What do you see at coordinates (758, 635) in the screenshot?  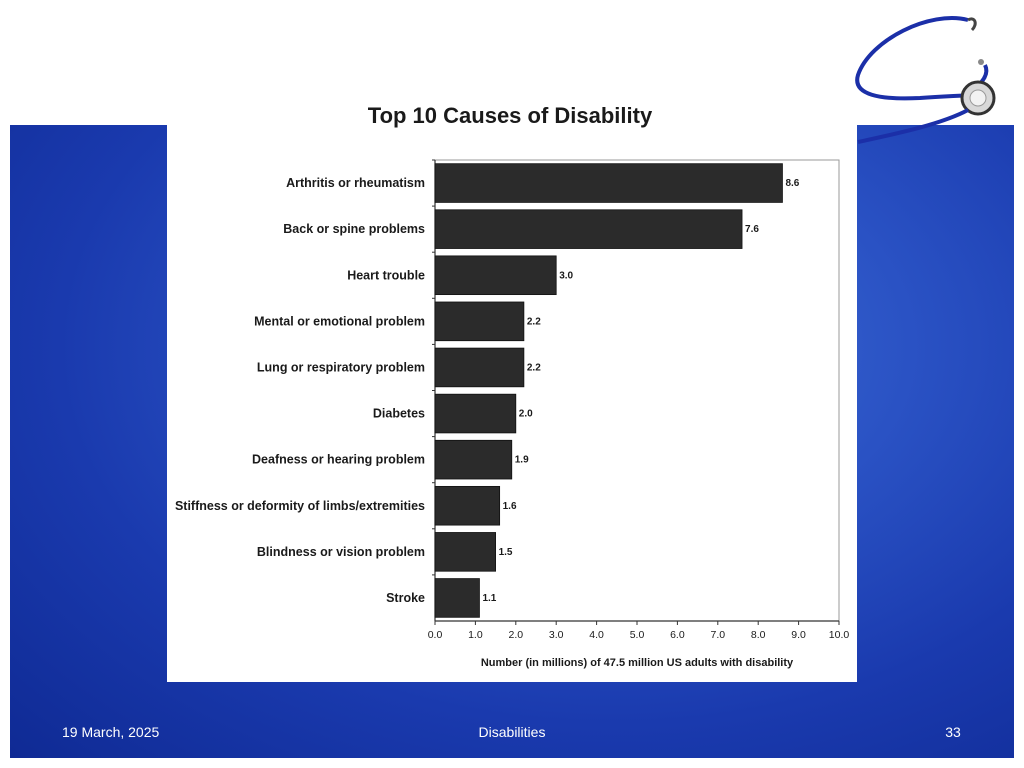 I see `x-tick-label: 8.0` at bounding box center [758, 635].